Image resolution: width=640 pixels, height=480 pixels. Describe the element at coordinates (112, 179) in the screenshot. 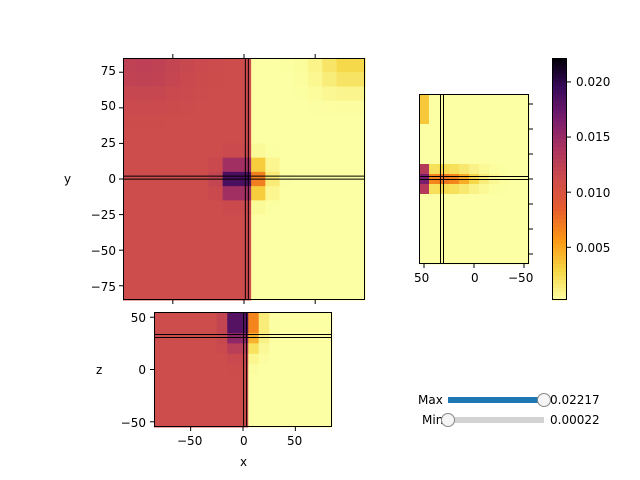

I see `xy-ytick-label: 0` at that location.